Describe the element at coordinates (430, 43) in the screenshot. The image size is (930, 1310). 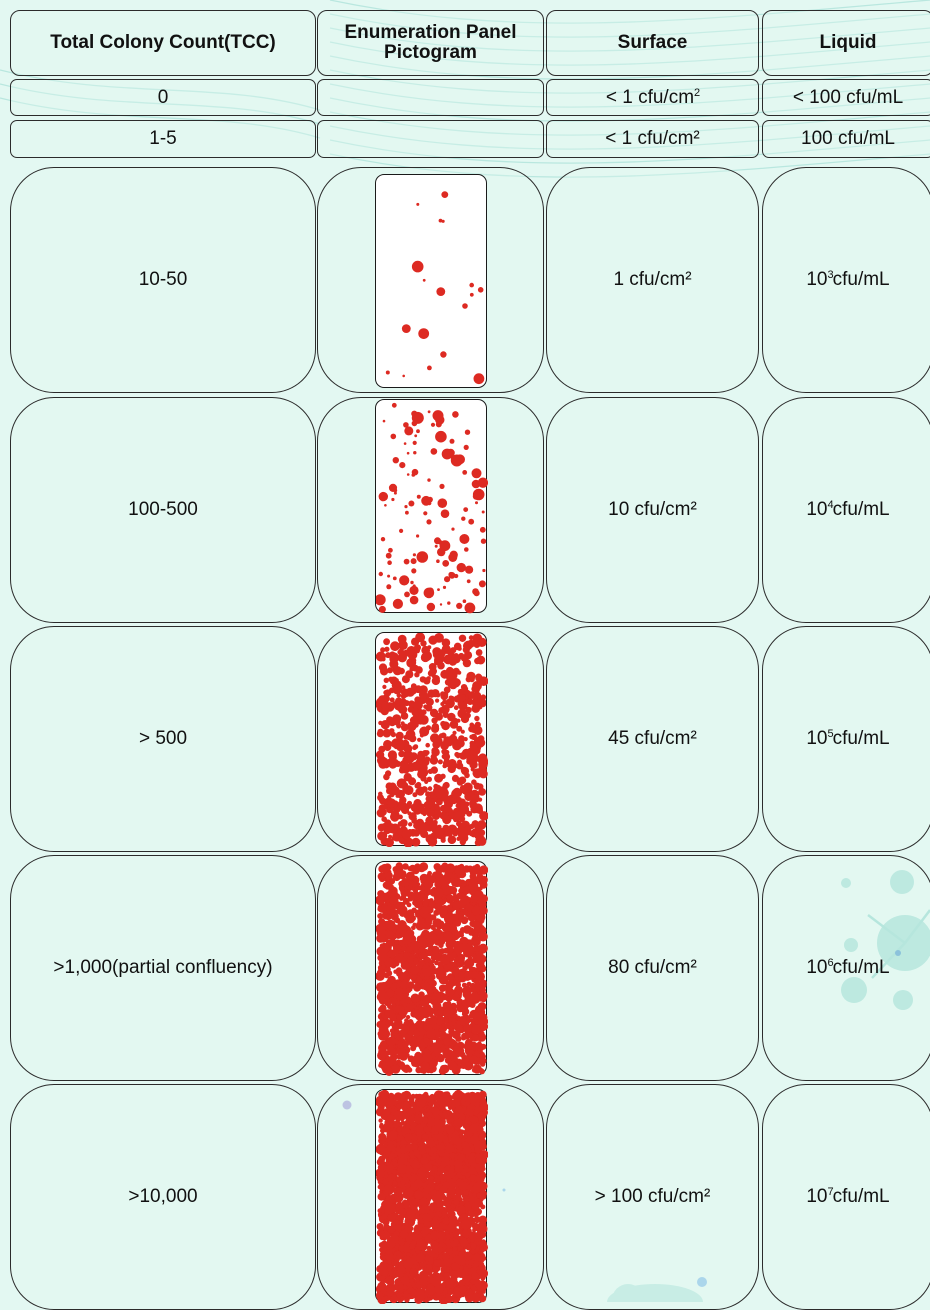
I see `header-enumeration-panel-pictogram: Enumeration Panel Pictogram` at that location.